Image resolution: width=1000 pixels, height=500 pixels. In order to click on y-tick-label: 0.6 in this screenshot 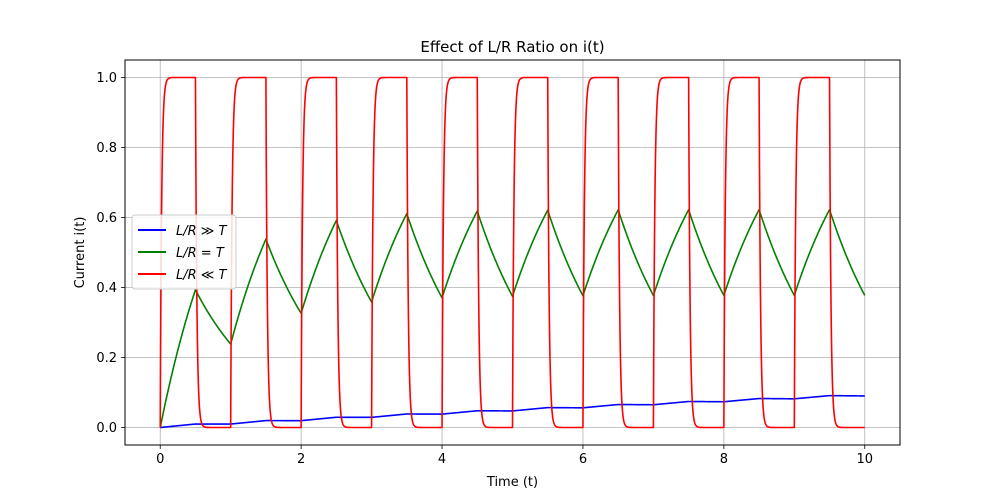, I will do `click(106, 218)`.